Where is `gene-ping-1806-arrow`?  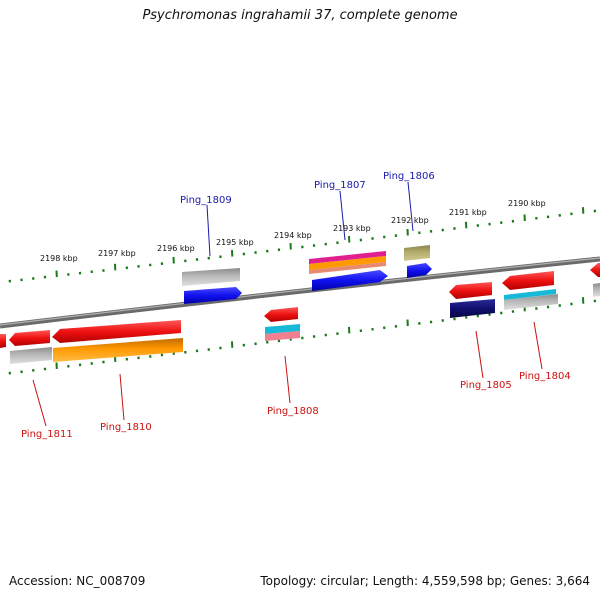
gene-ping-1806-arrow is located at coordinates (419, 270).